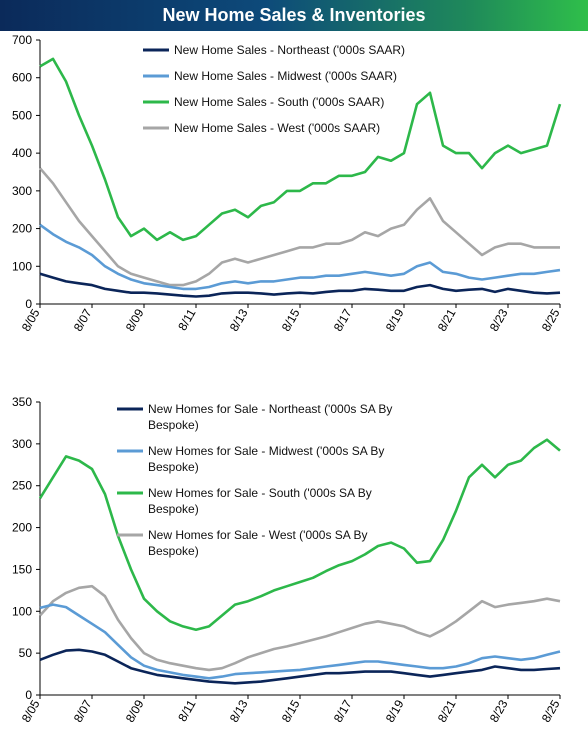 Image resolution: width=588 pixels, height=744 pixels. Describe the element at coordinates (291, 320) in the screenshot. I see `chart0-x-tick-label: 8/15` at that location.